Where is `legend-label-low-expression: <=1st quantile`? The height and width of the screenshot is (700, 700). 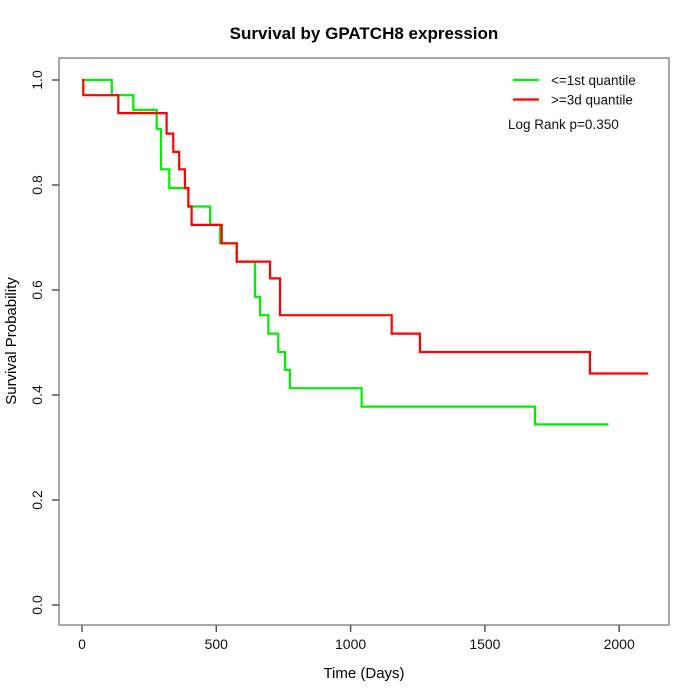
legend-label-low-expression: <=1st quantile is located at coordinates (593, 80).